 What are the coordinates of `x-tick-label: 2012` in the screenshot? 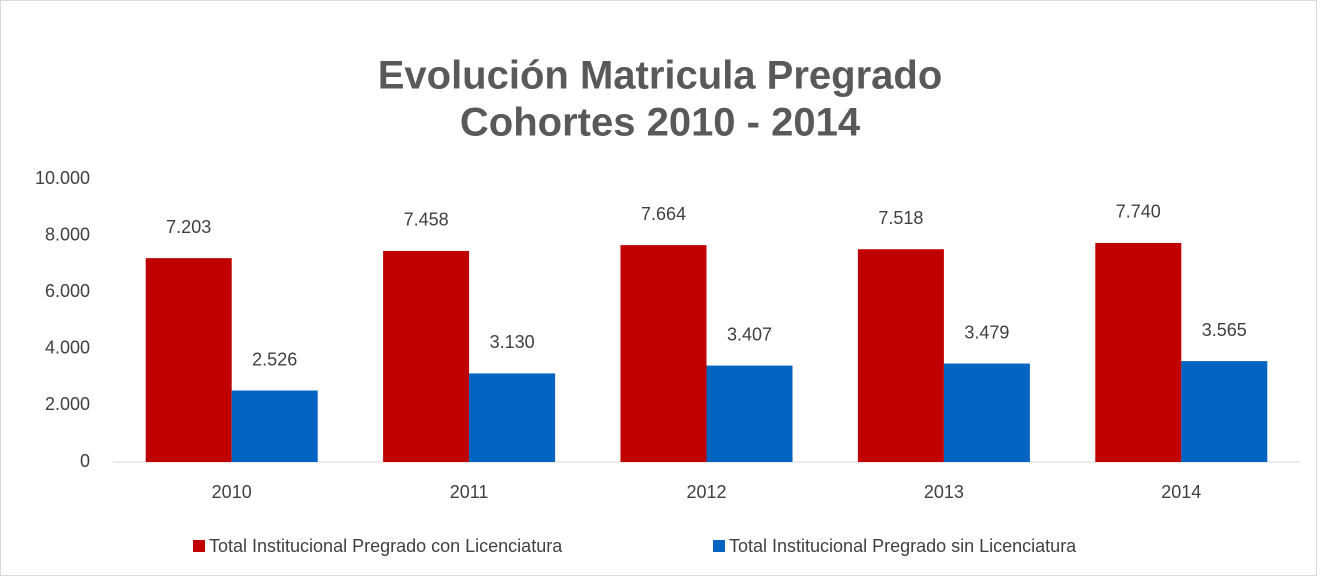 It's located at (706, 492).